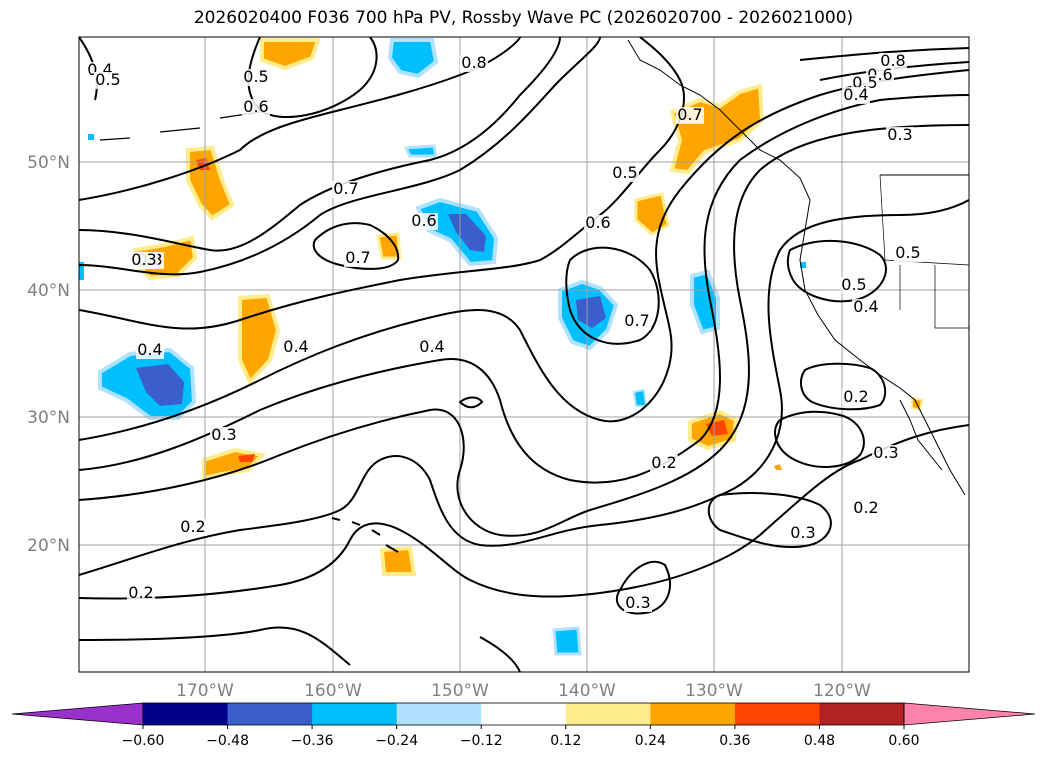 This screenshot has height=765, width=1047. What do you see at coordinates (396, 741) in the screenshot?
I see `colorbar-tick-label: −0.24` at bounding box center [396, 741].